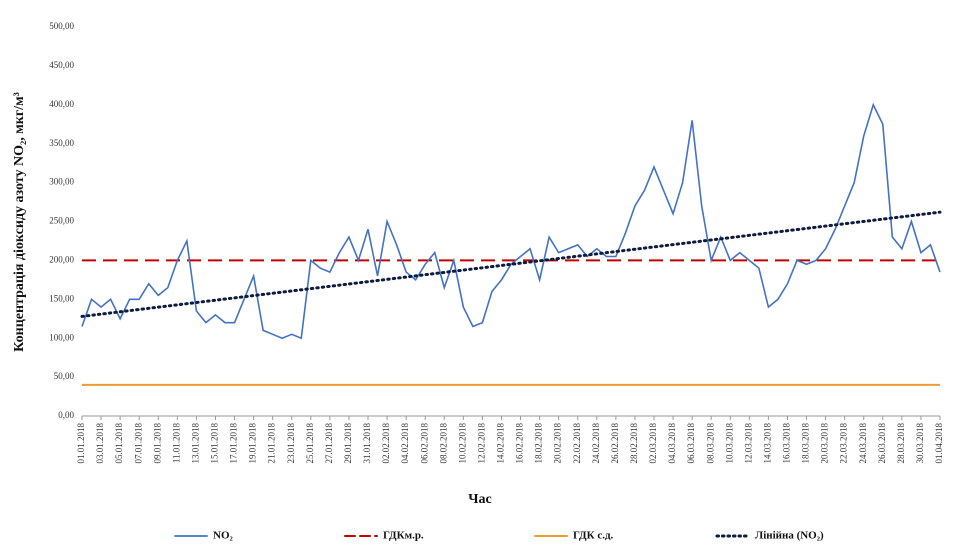 This screenshot has height=558, width=960. What do you see at coordinates (405, 443) in the screenshot?
I see `x-tick-label: 04.02.2018` at bounding box center [405, 443].